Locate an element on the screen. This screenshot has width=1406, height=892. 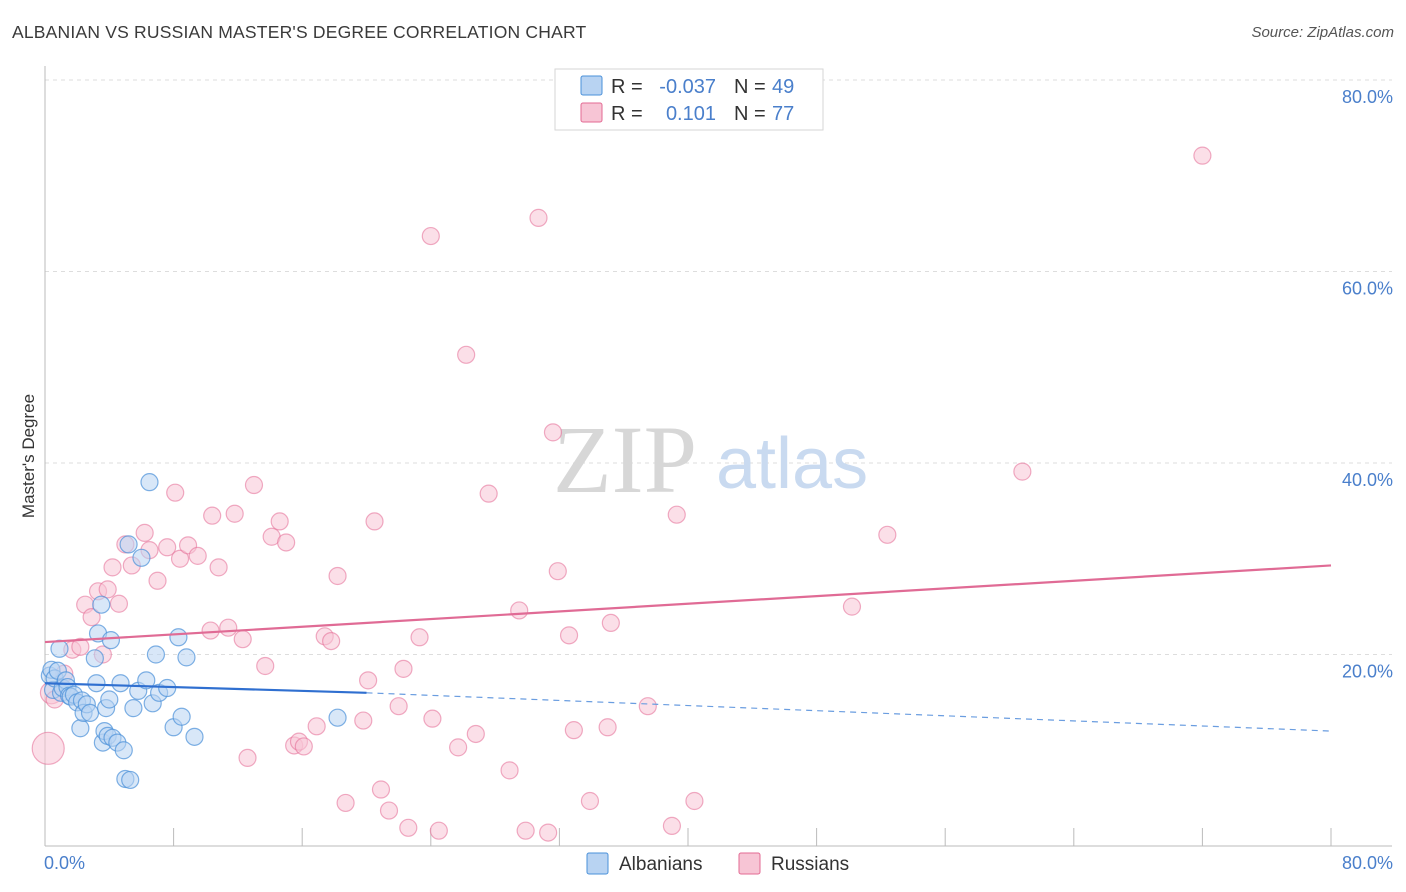
source-label: Source: ZipAtlas.com is located at coordinates (1322, 32).